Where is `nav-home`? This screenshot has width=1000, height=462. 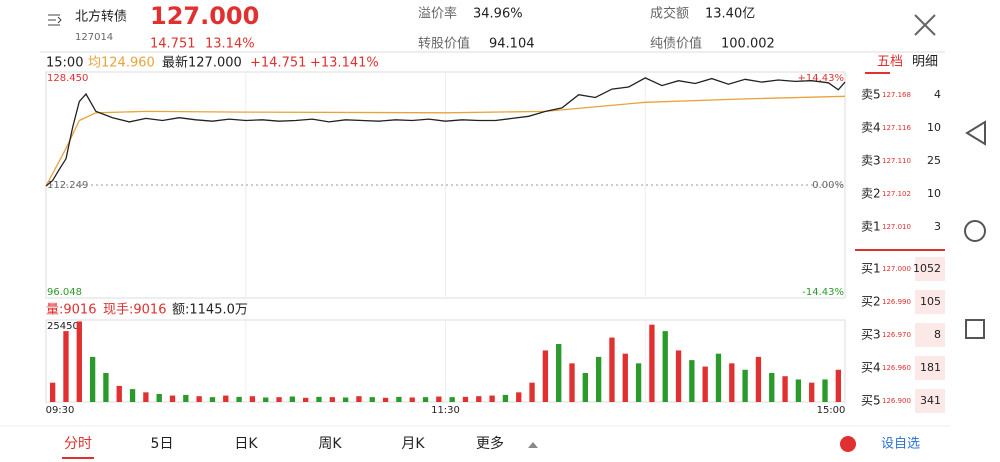
nav-home is located at coordinates (975, 231).